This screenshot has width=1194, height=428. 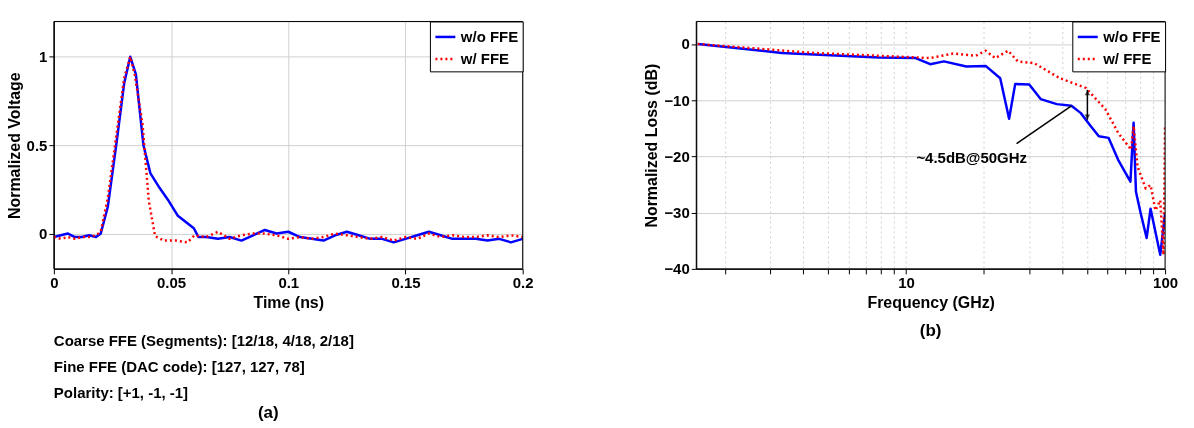 I want to click on x-tick-label: 0.1, so click(x=289, y=283).